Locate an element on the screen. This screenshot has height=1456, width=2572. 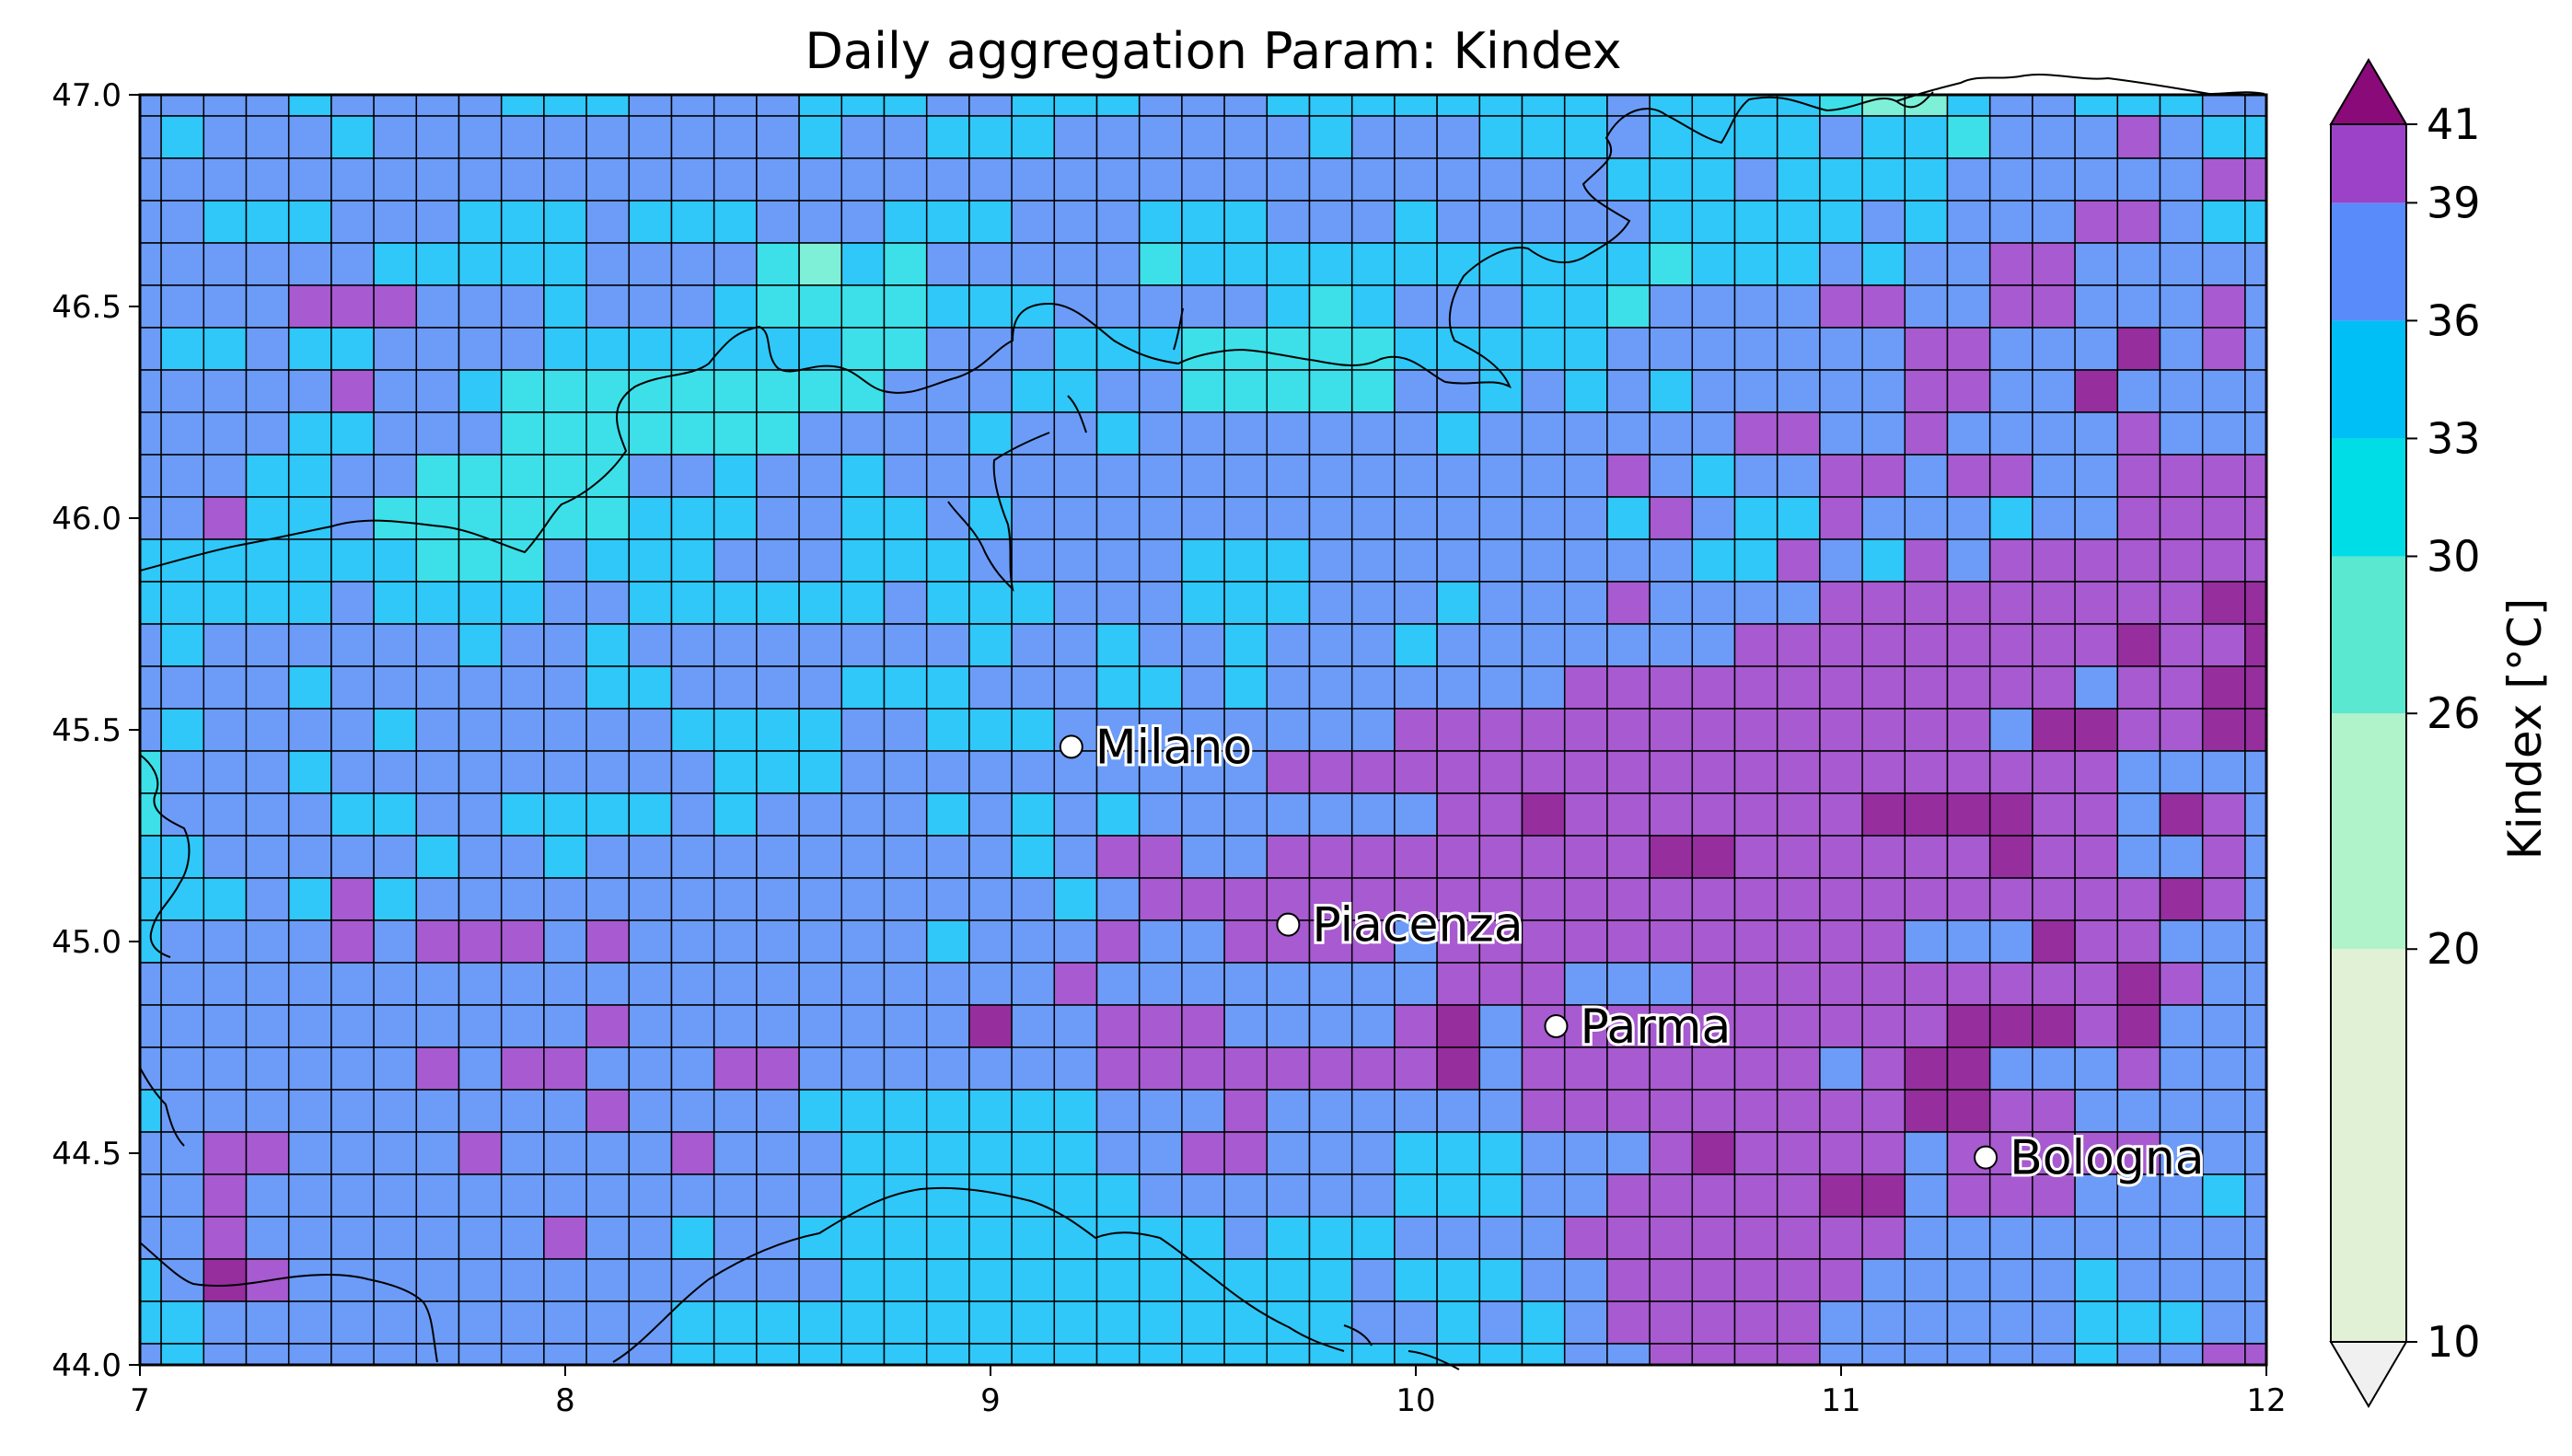
x-tick-label: 8 is located at coordinates (565, 1400).